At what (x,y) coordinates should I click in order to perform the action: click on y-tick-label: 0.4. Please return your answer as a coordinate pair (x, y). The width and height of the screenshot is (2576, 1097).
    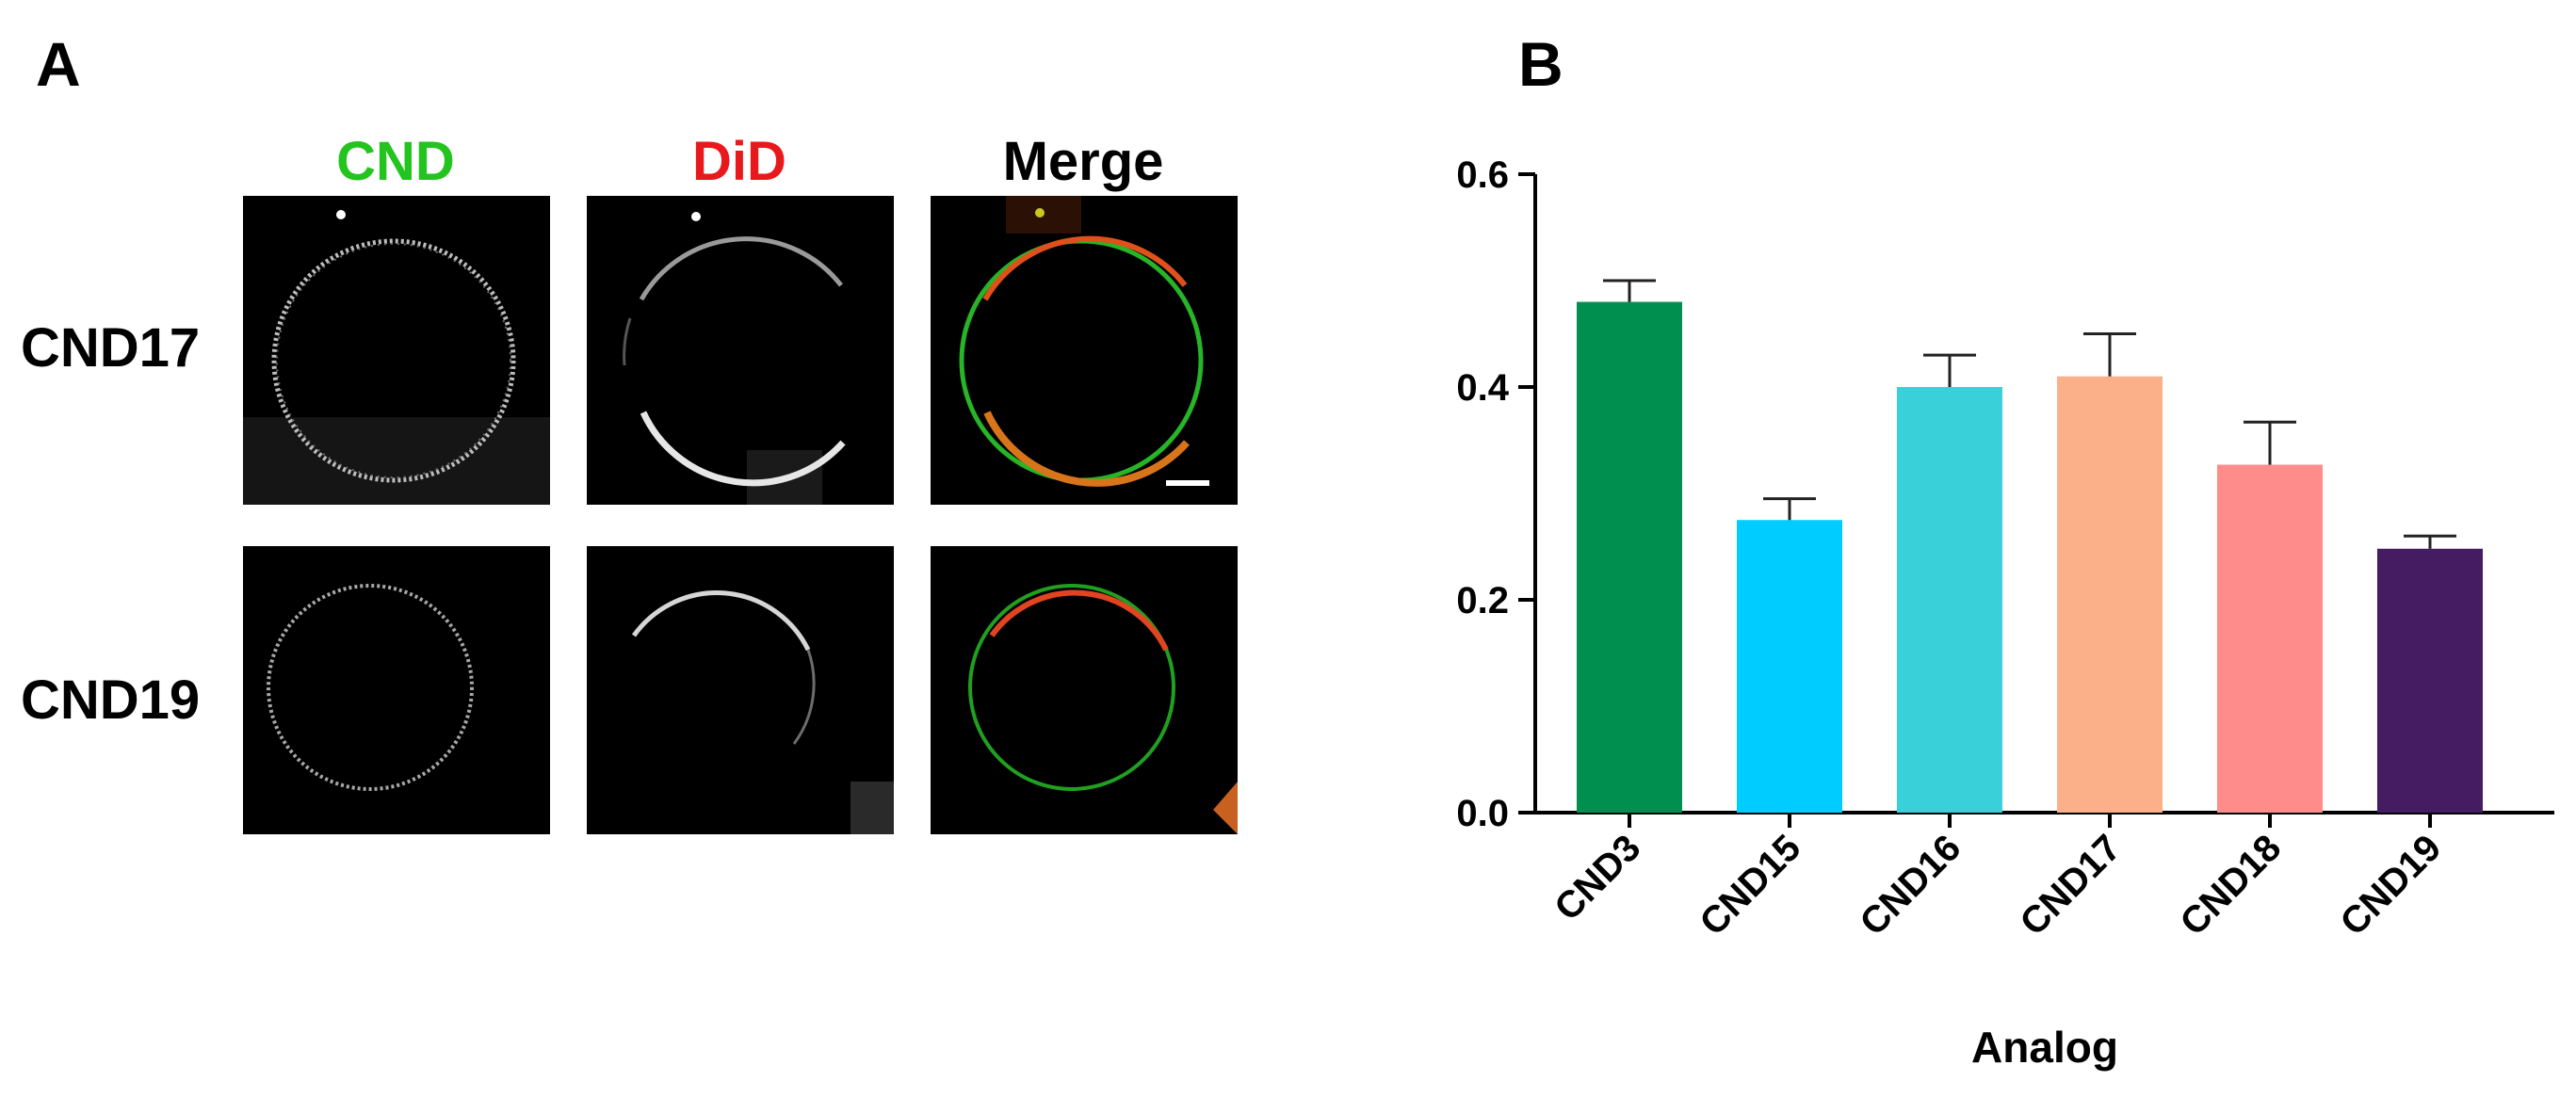
    Looking at the image, I should click on (1482, 388).